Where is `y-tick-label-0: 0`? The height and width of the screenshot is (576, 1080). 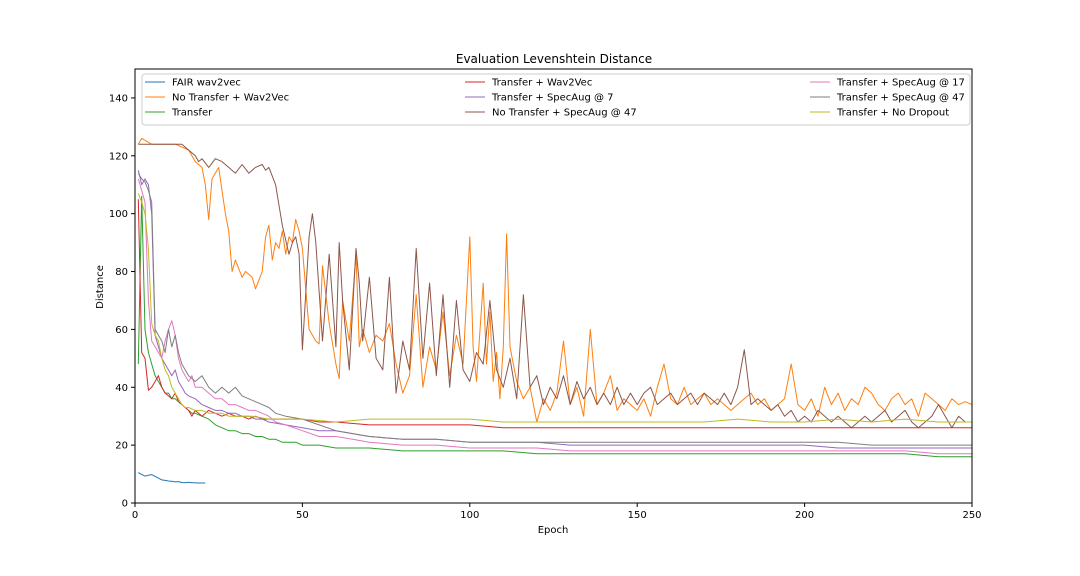
y-tick-label-0: 0 is located at coordinates (125, 504).